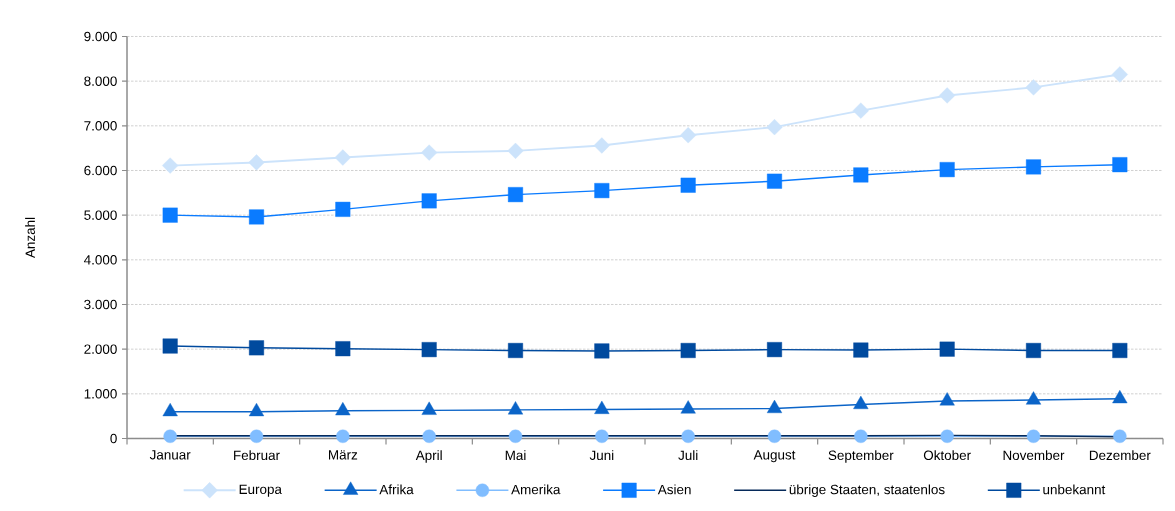 This screenshot has height=511, width=1175. I want to click on y-tick-label: 5.000, so click(100, 215).